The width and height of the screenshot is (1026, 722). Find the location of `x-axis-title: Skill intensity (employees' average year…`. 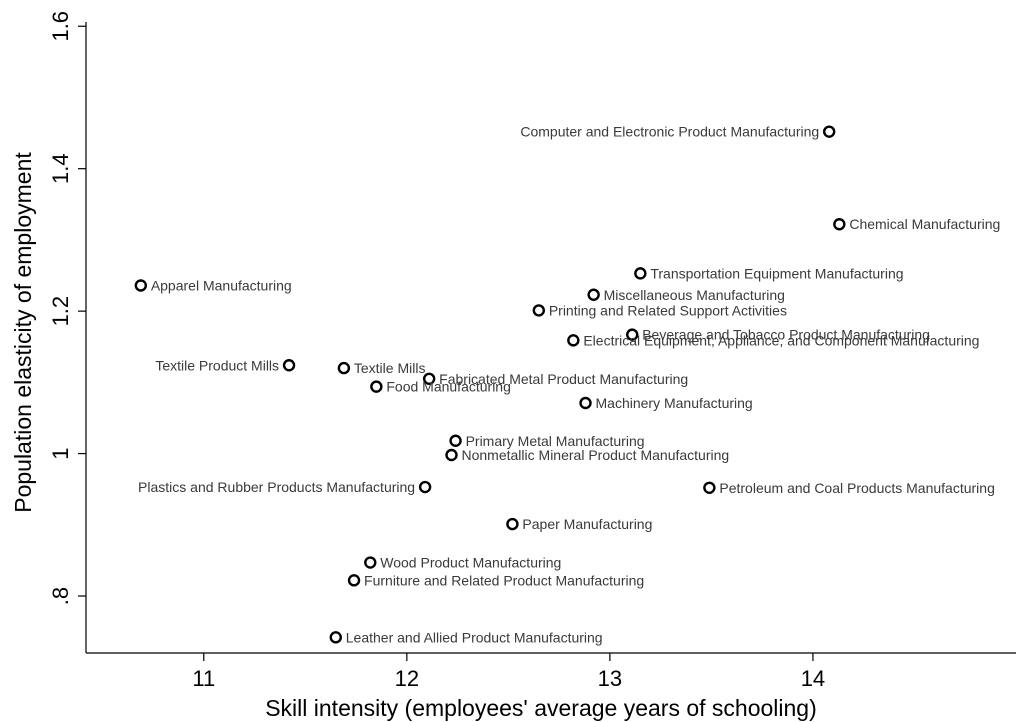

x-axis-title: Skill intensity (employees' average year… is located at coordinates (541, 708).